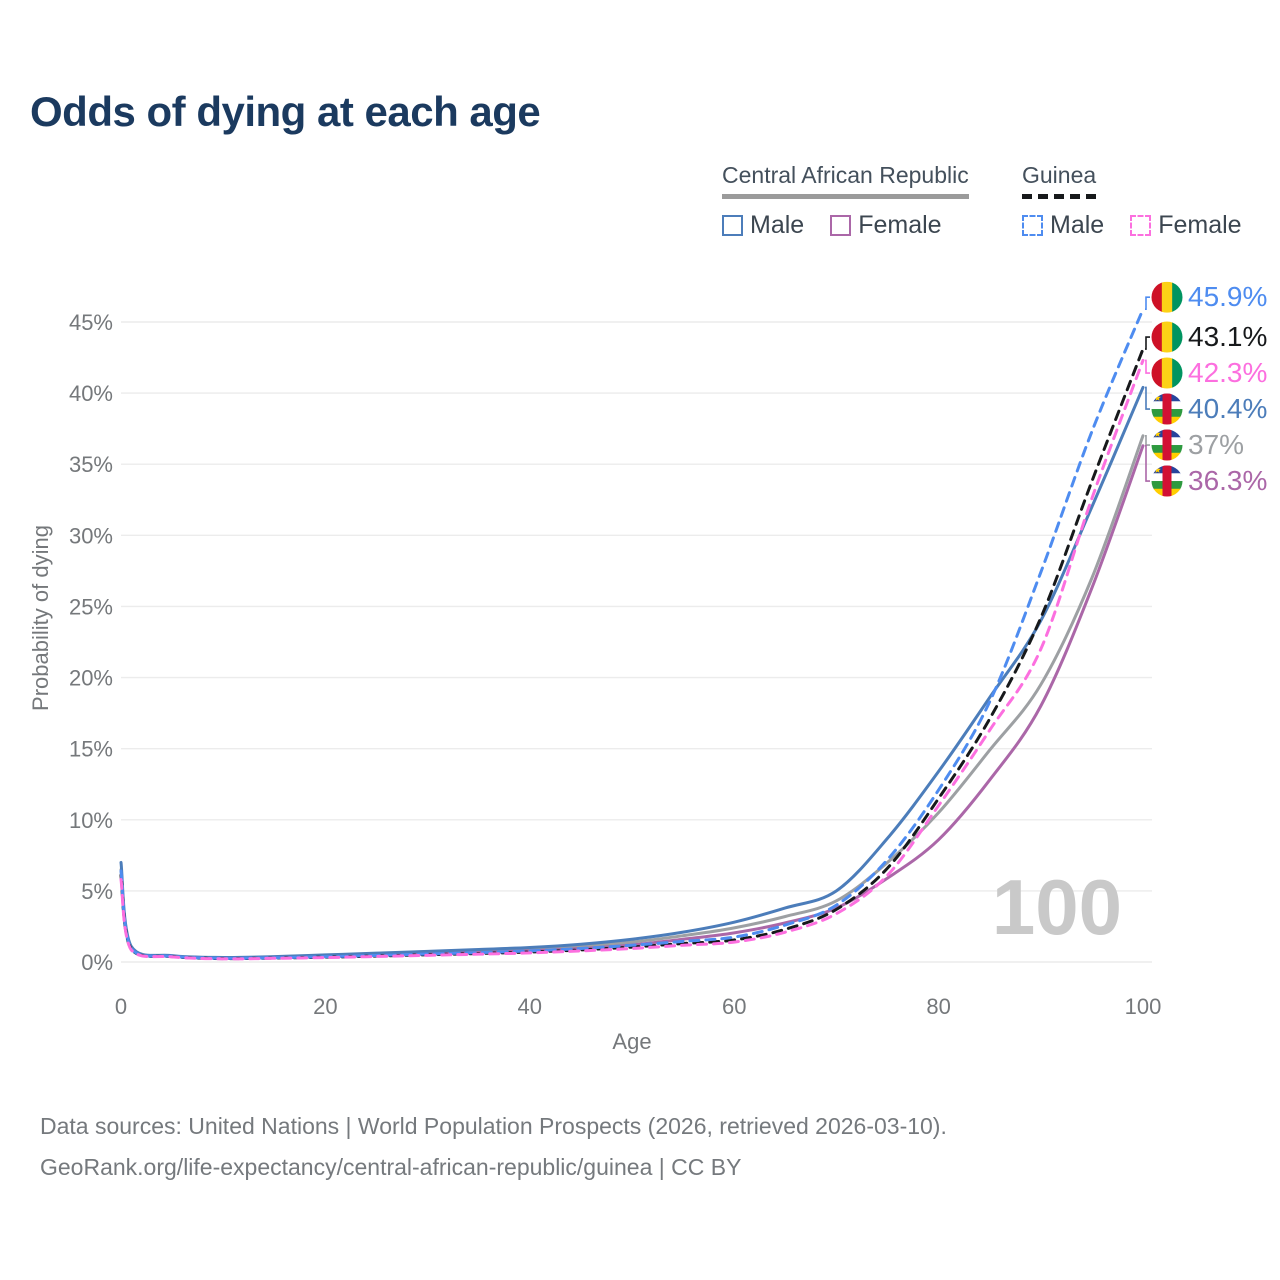 This screenshot has height=1280, width=1280. What do you see at coordinates (285, 111) in the screenshot?
I see `page-title: Odds of dying at each age` at bounding box center [285, 111].